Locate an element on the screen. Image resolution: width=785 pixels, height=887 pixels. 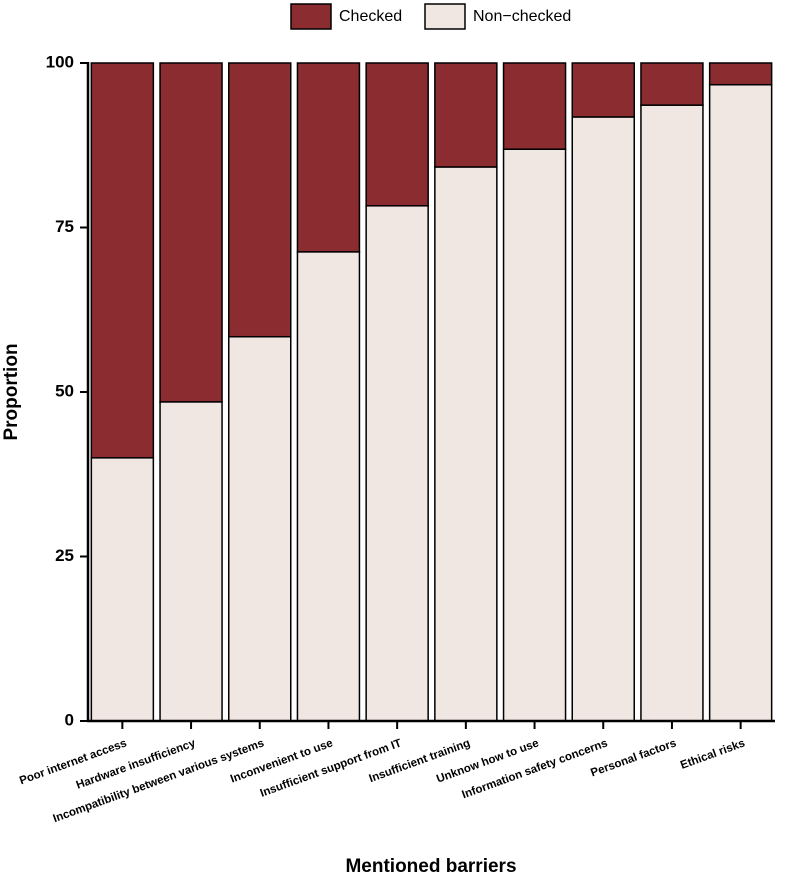
y-axis-title: Proportion is located at coordinates (11, 391).